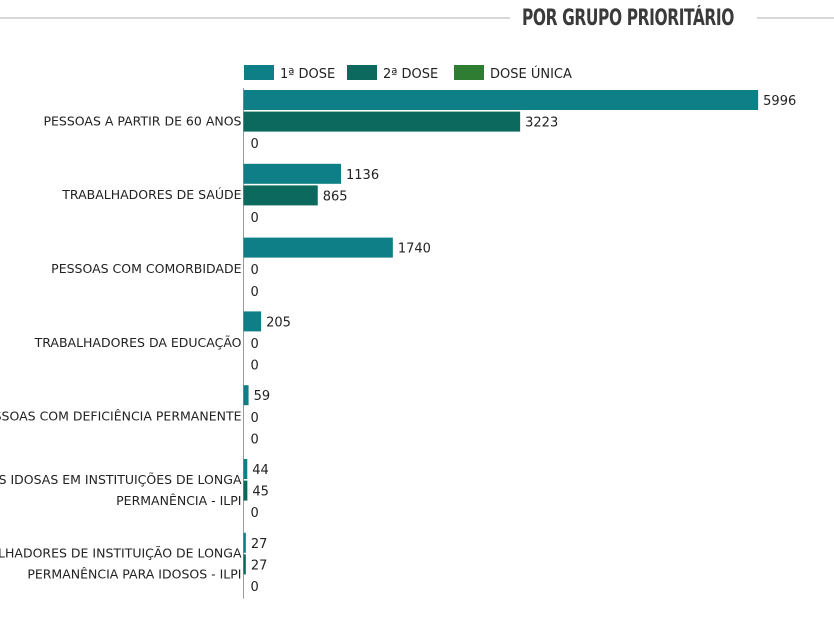 Image resolution: width=834 pixels, height=623 pixels. What do you see at coordinates (142, 120) in the screenshot?
I see `category-label-1: PESSOAS A PARTIR DE 60 ANOS` at bounding box center [142, 120].